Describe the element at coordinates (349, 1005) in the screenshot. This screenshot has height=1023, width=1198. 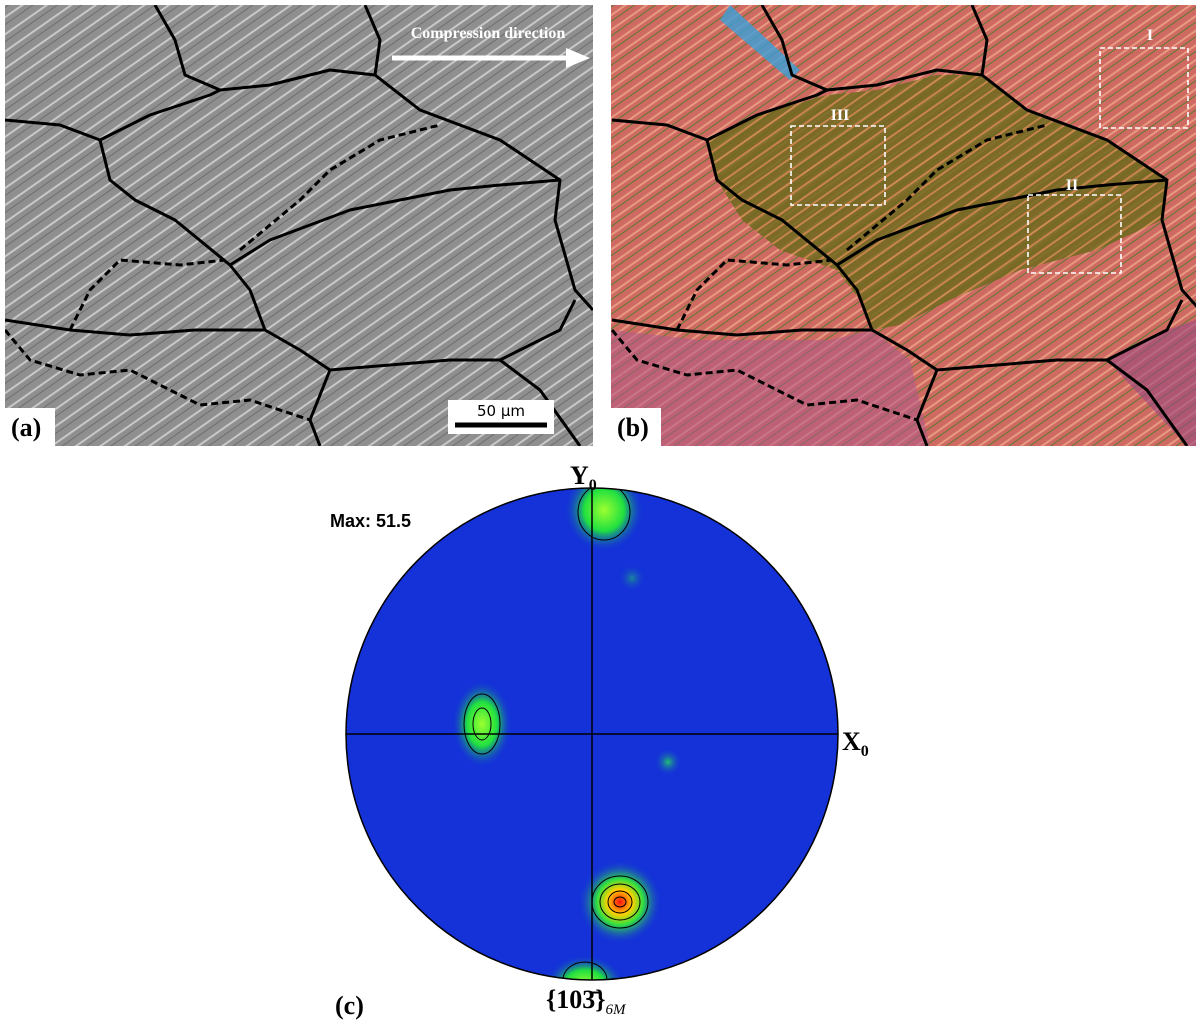
I see `panel-label: (c)` at that location.